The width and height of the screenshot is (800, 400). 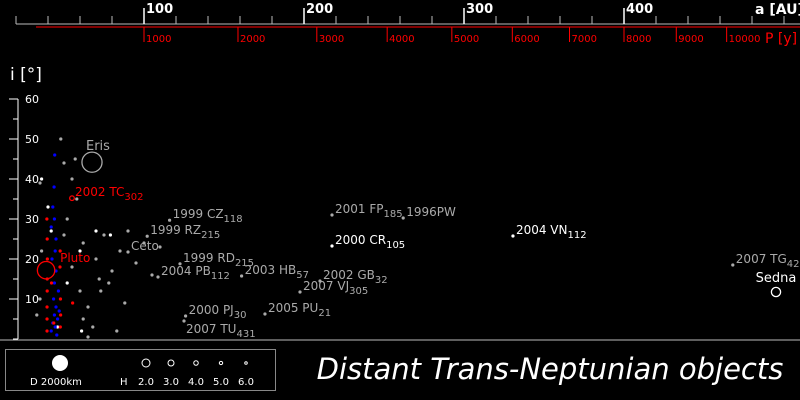 What do you see at coordinates (233, 219) in the screenshot?
I see `object-designation: 118` at bounding box center [233, 219].